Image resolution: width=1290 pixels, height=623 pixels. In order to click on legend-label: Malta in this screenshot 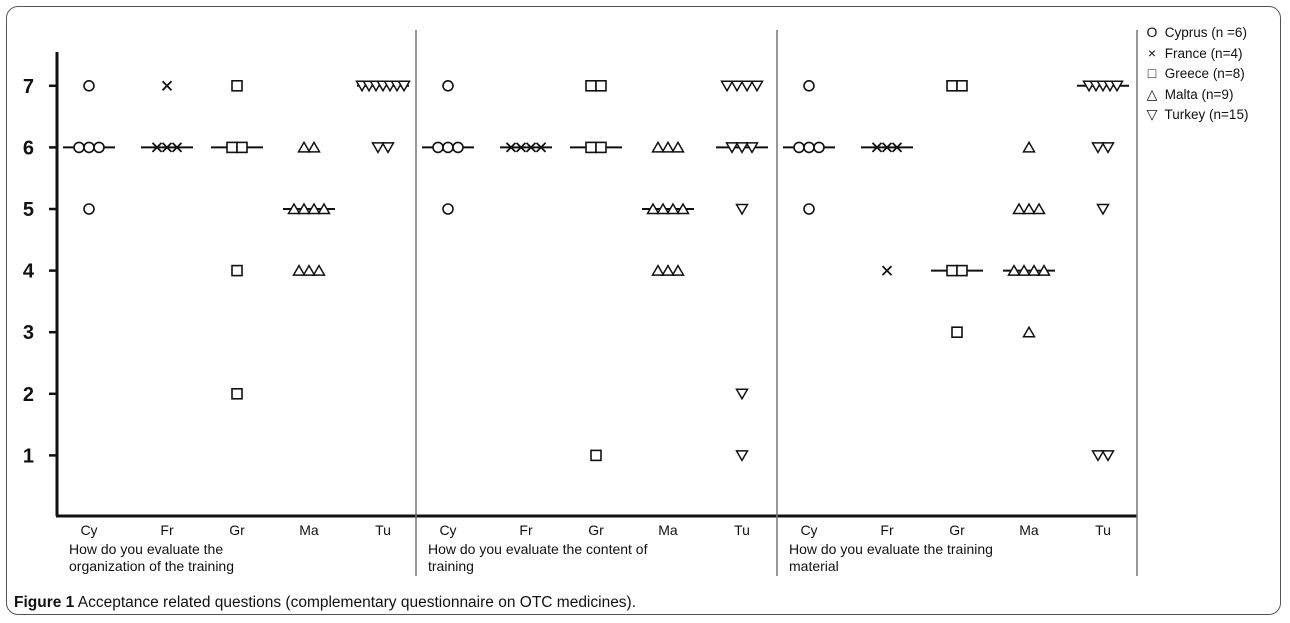, I will do `click(1181, 94)`.